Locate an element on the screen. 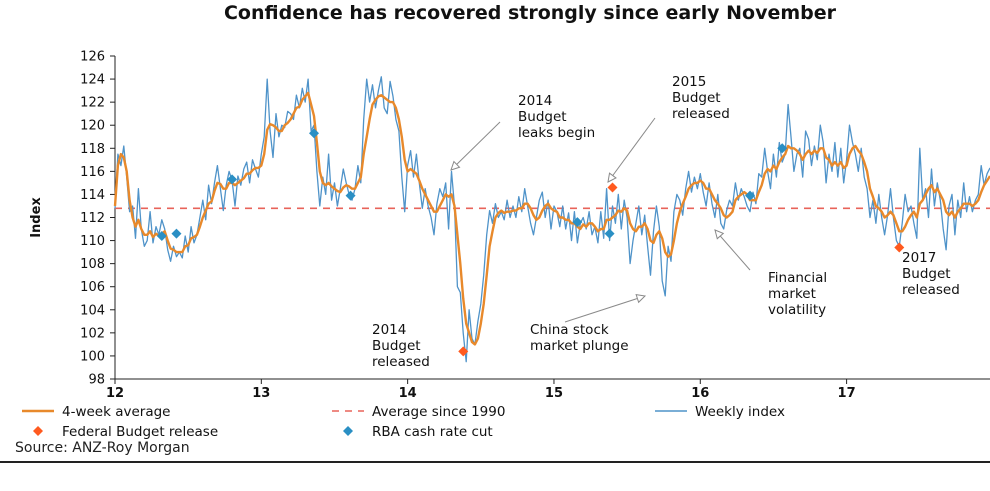 The image size is (990, 491). annotation-text: Financial is located at coordinates (797, 278).